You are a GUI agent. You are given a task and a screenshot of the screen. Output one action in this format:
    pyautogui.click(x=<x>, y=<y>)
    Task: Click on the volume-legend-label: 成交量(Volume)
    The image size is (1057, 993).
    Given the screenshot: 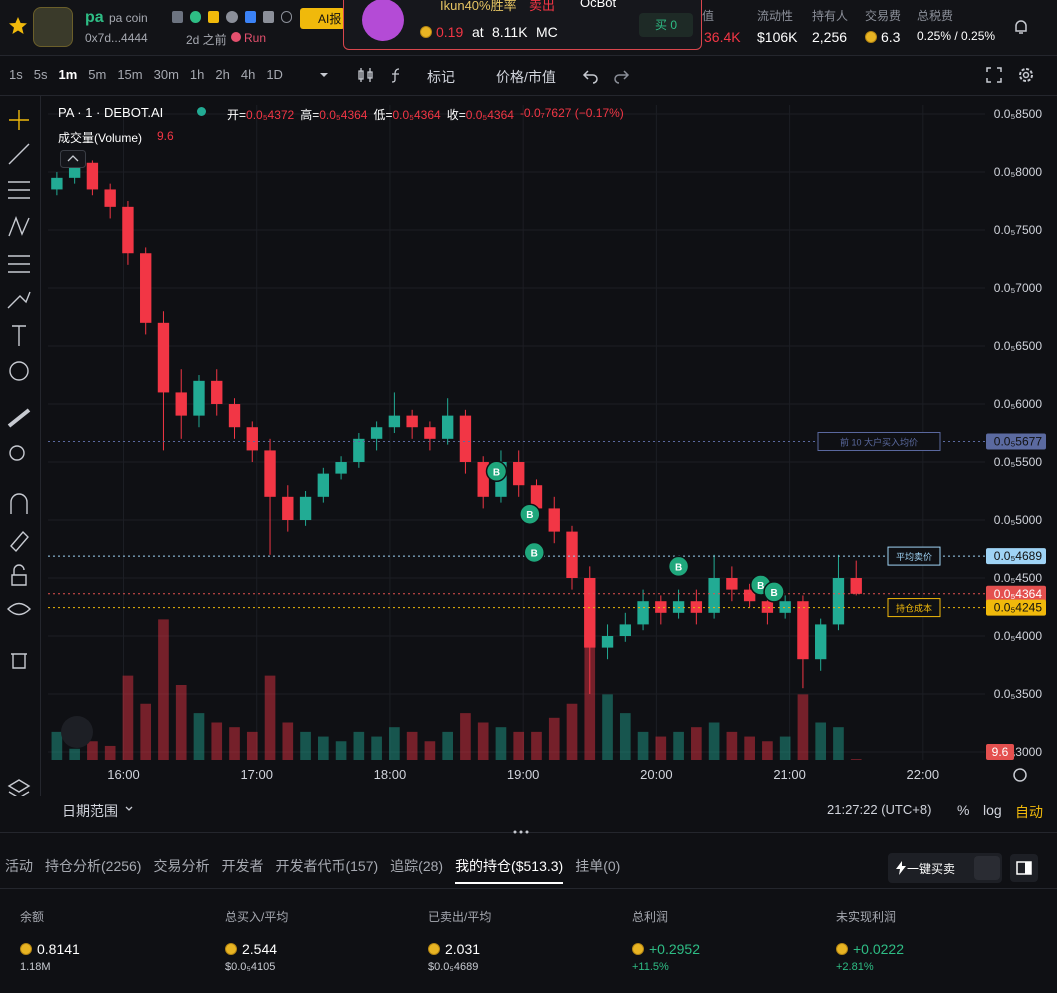 What is the action you would take?
    pyautogui.click(x=100, y=138)
    